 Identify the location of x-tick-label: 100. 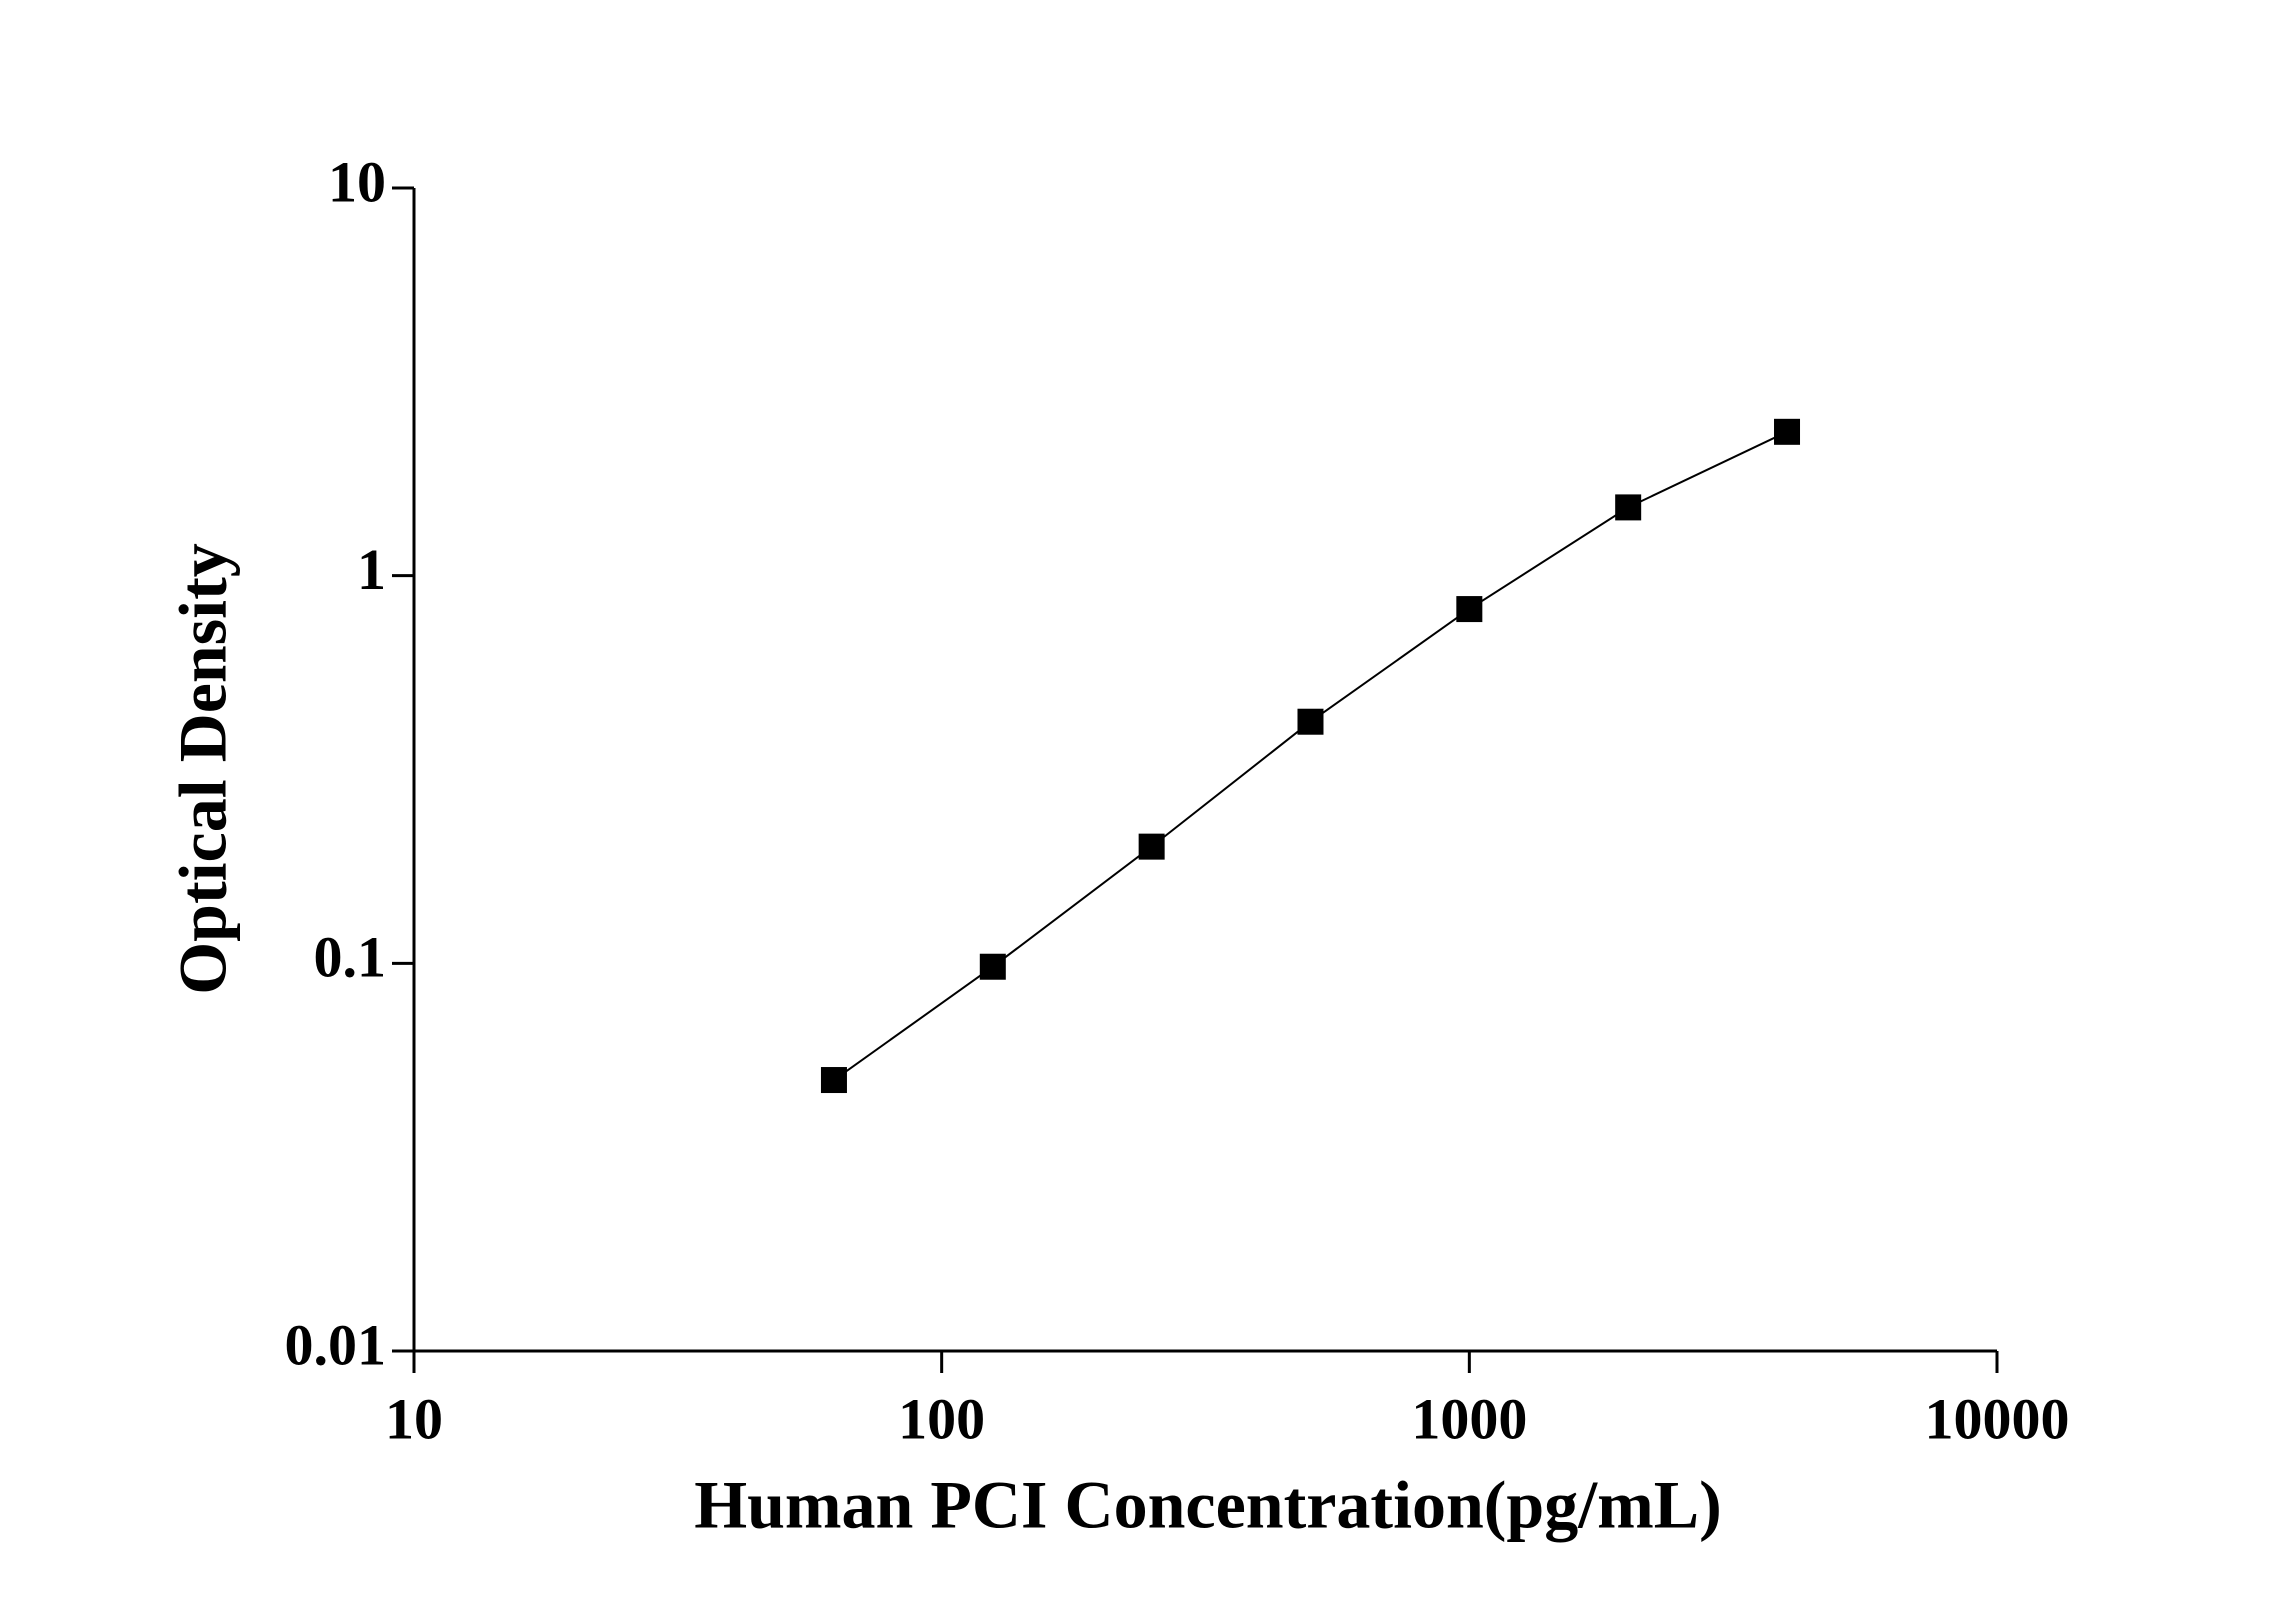
(941, 1418).